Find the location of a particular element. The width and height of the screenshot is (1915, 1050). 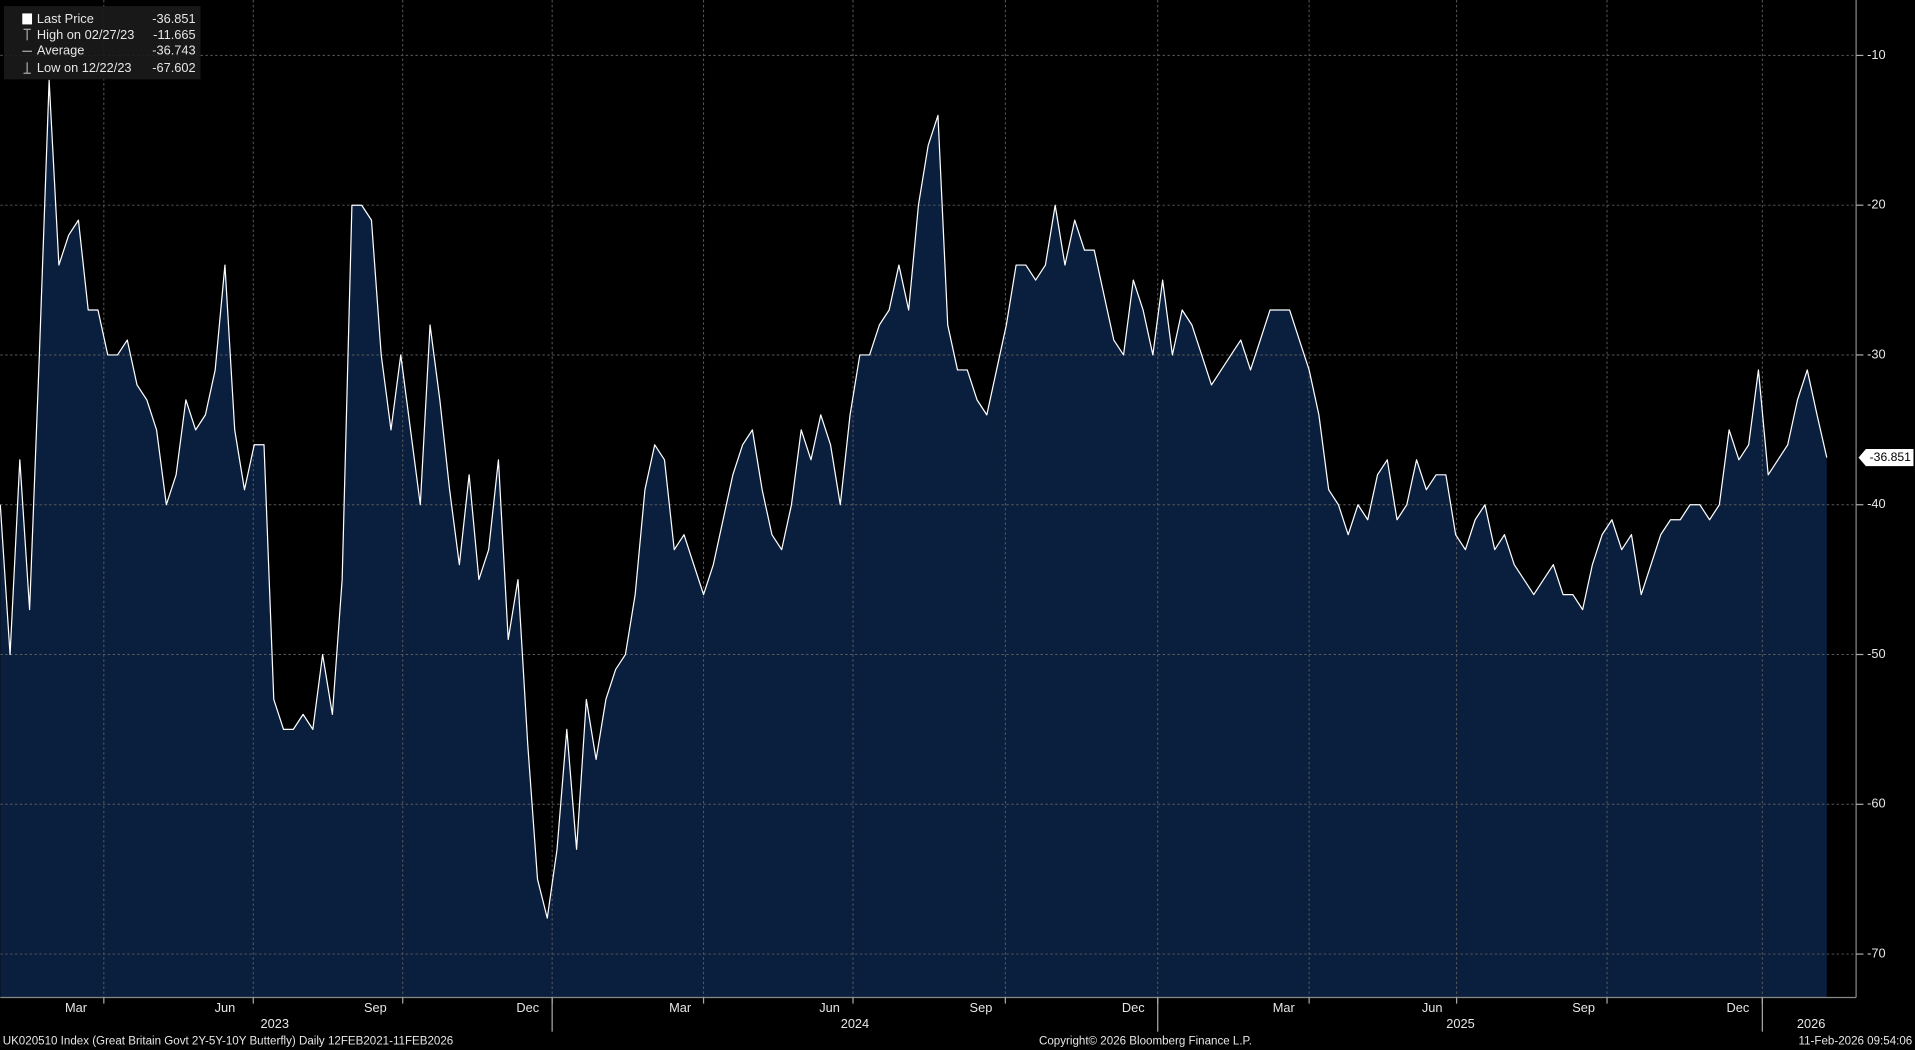

y-tick-label: -10 is located at coordinates (1876, 54).